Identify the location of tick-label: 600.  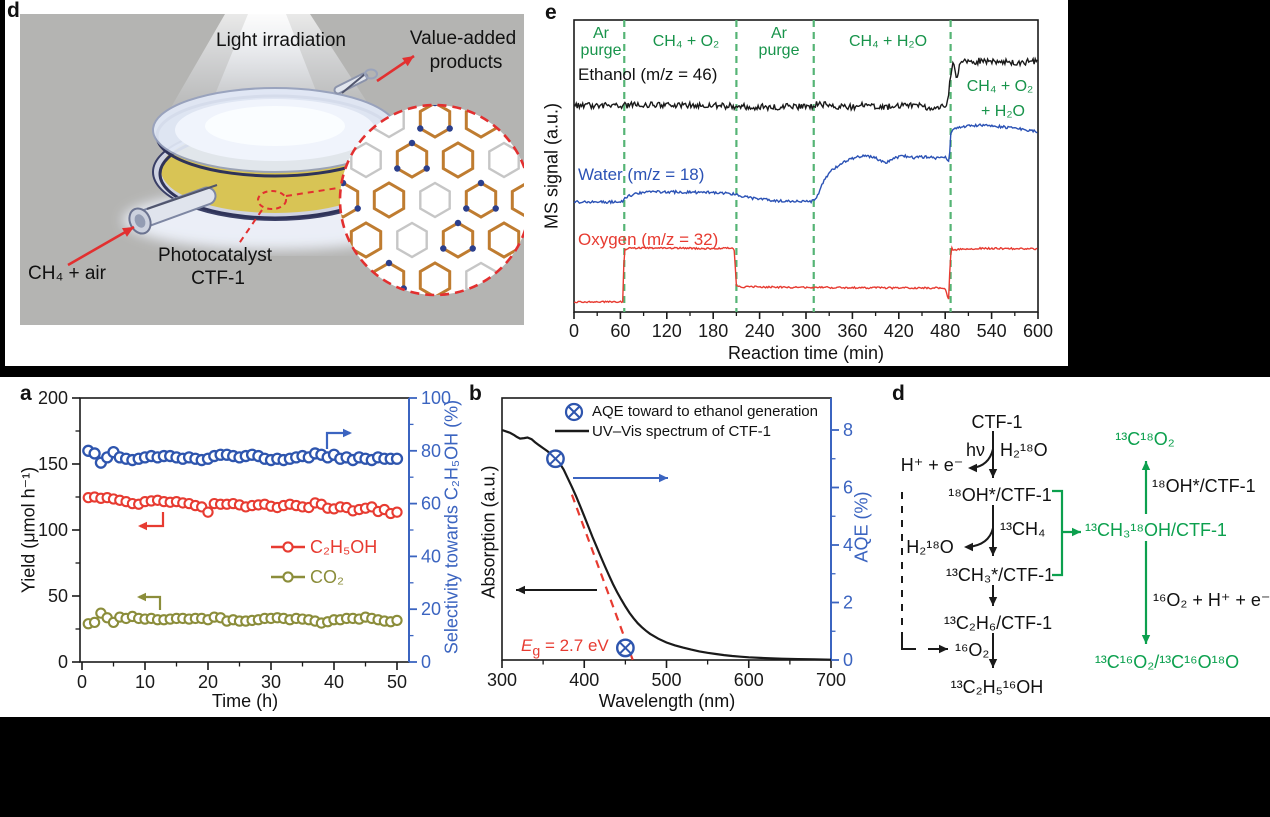
(749, 680).